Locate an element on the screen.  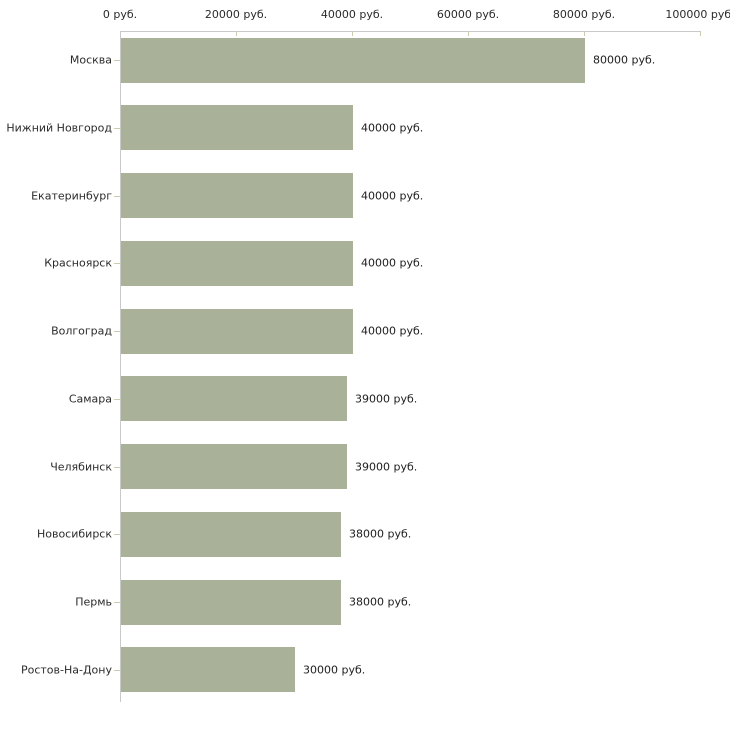
category-label: Пермь is located at coordinates (93, 602).